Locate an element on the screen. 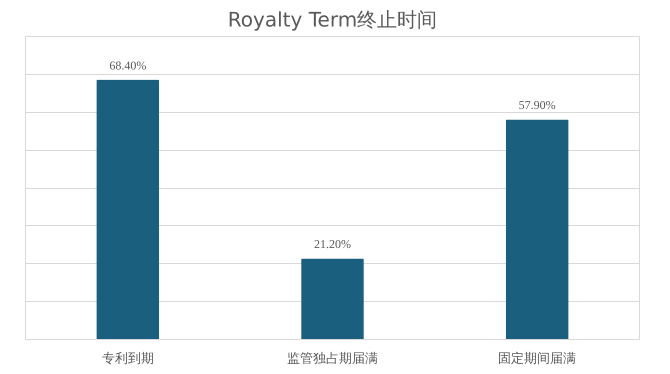  x-tick-label: 监管独占期届满 is located at coordinates (332, 358).